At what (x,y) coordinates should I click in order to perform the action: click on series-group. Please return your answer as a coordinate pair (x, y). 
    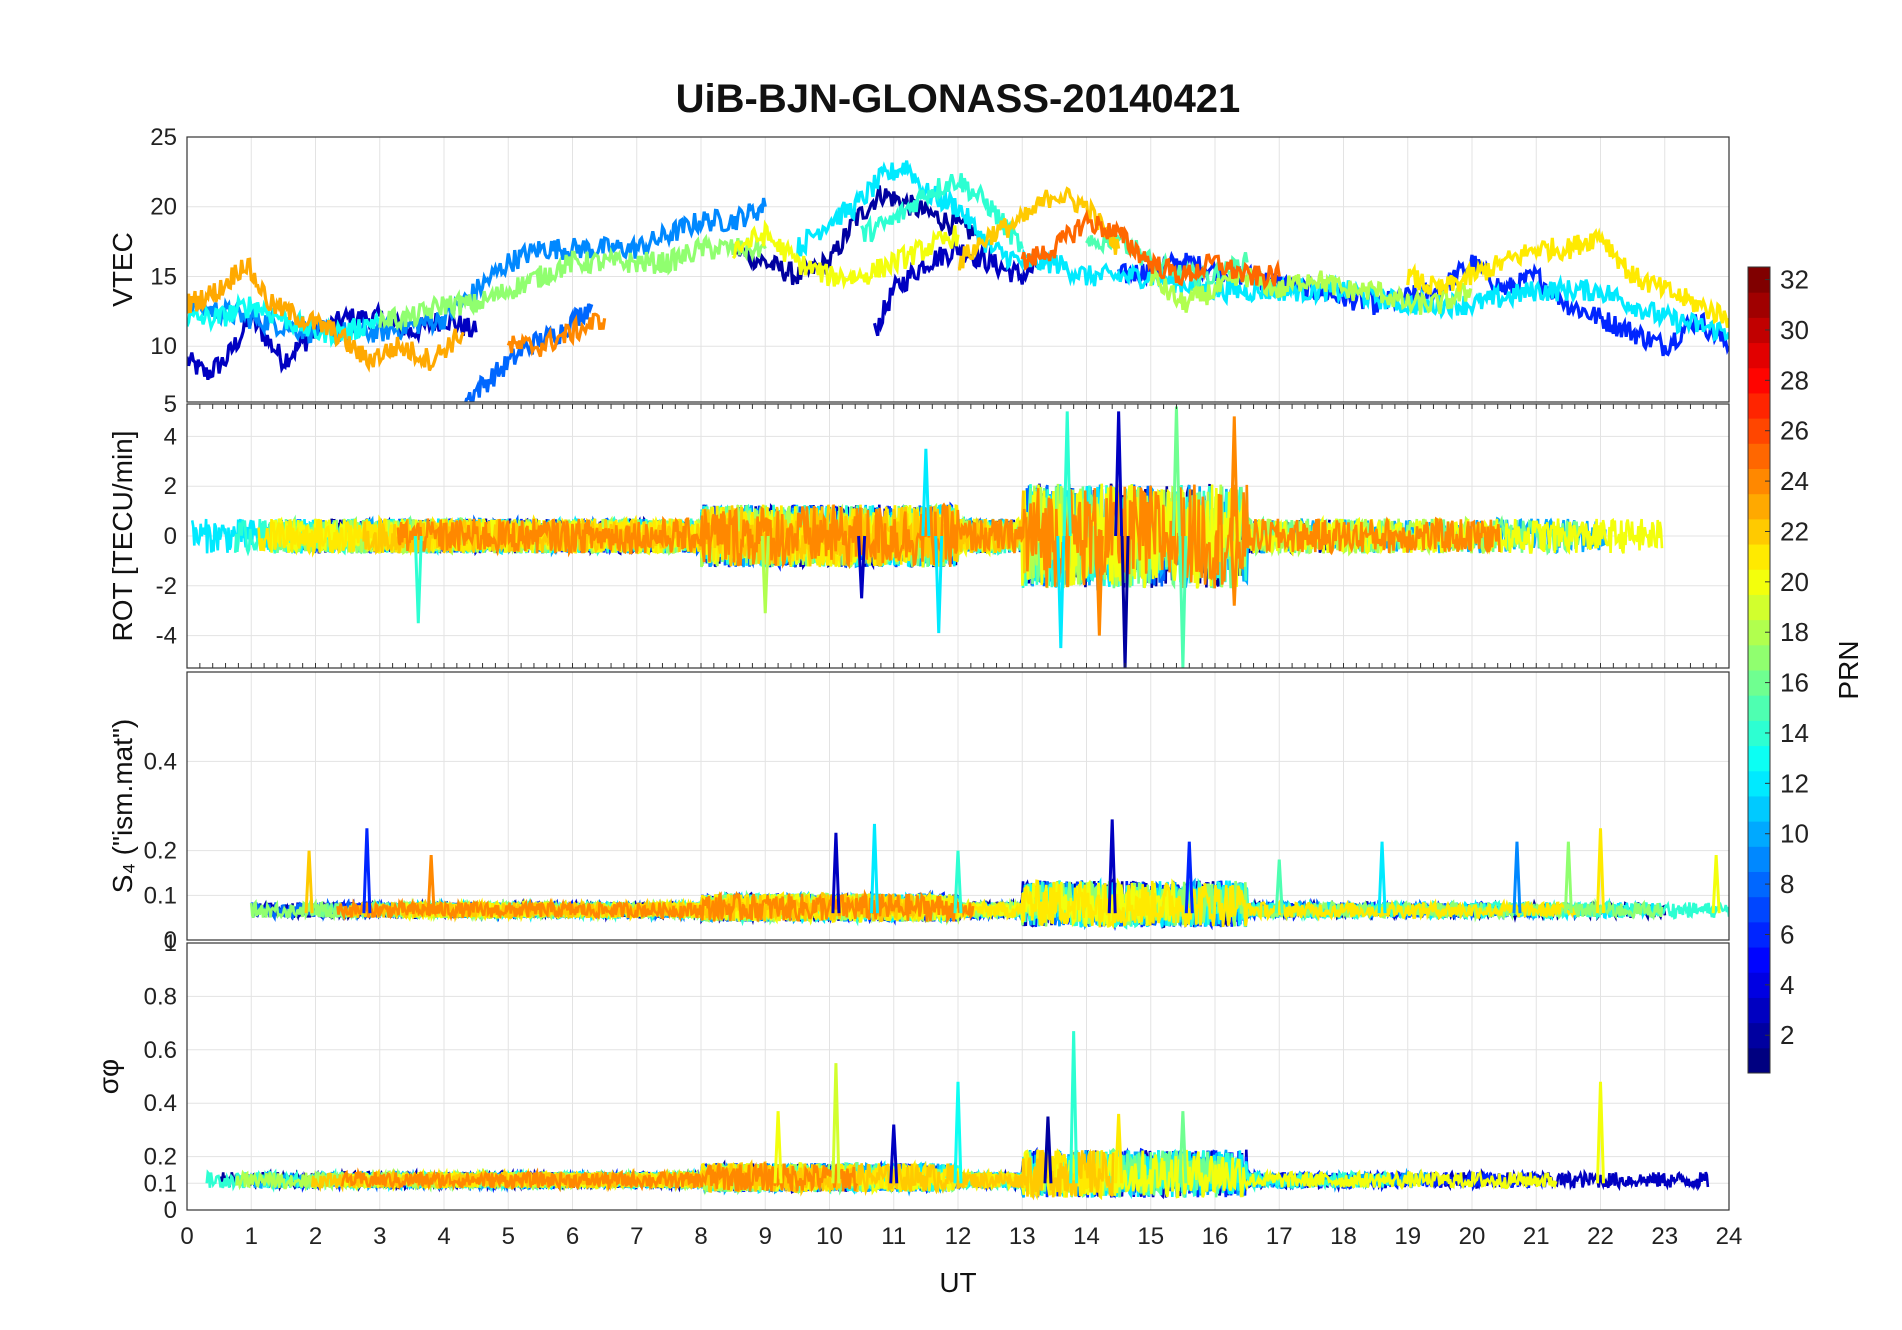
    Looking at the image, I should click on (957, 1116).